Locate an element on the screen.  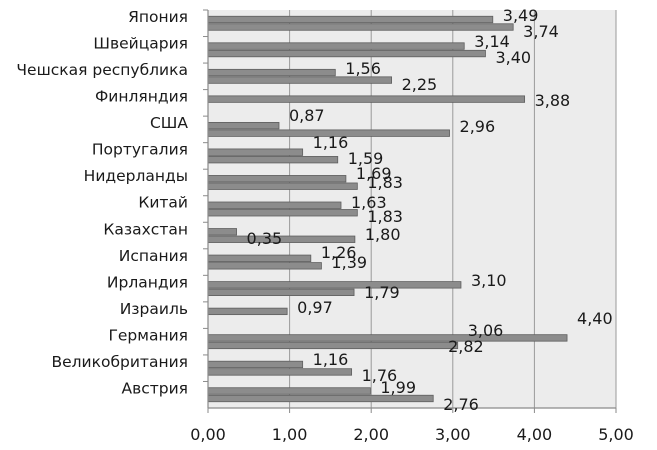
x-tick-label: 4,00 is located at coordinates (535, 434).